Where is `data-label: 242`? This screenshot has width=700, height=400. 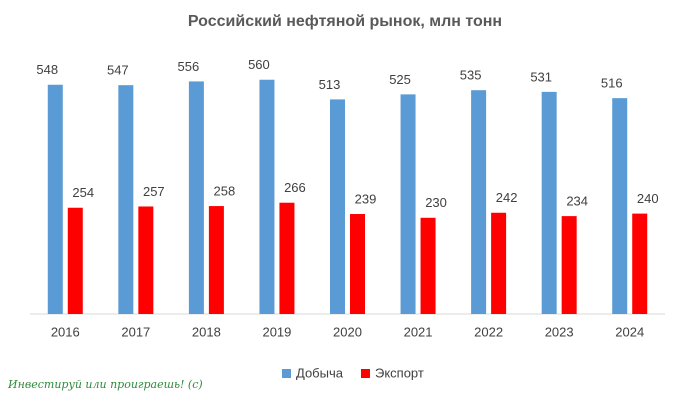 data-label: 242 is located at coordinates (507, 197).